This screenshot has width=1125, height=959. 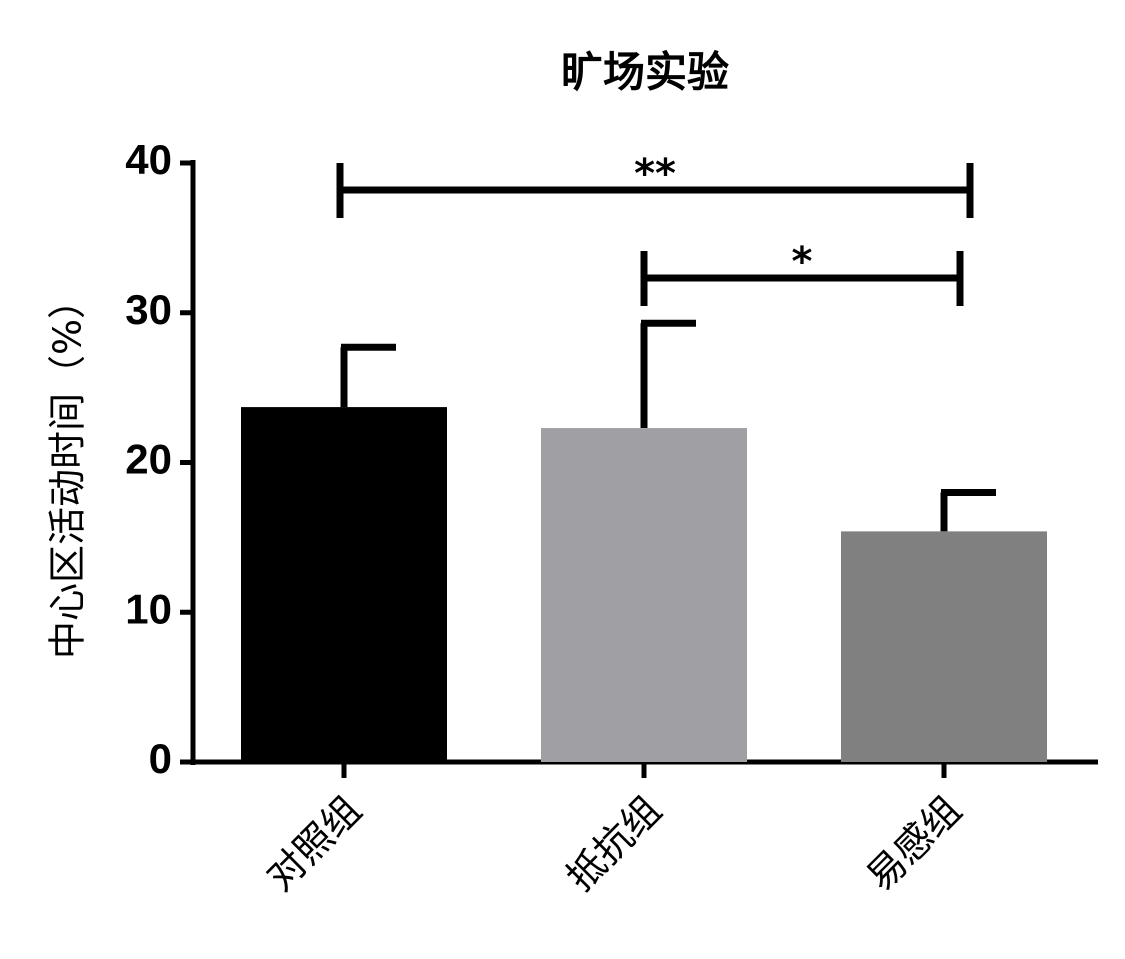 What do you see at coordinates (614, 844) in the screenshot?
I see `x-tick-label: 抵抗组` at bounding box center [614, 844].